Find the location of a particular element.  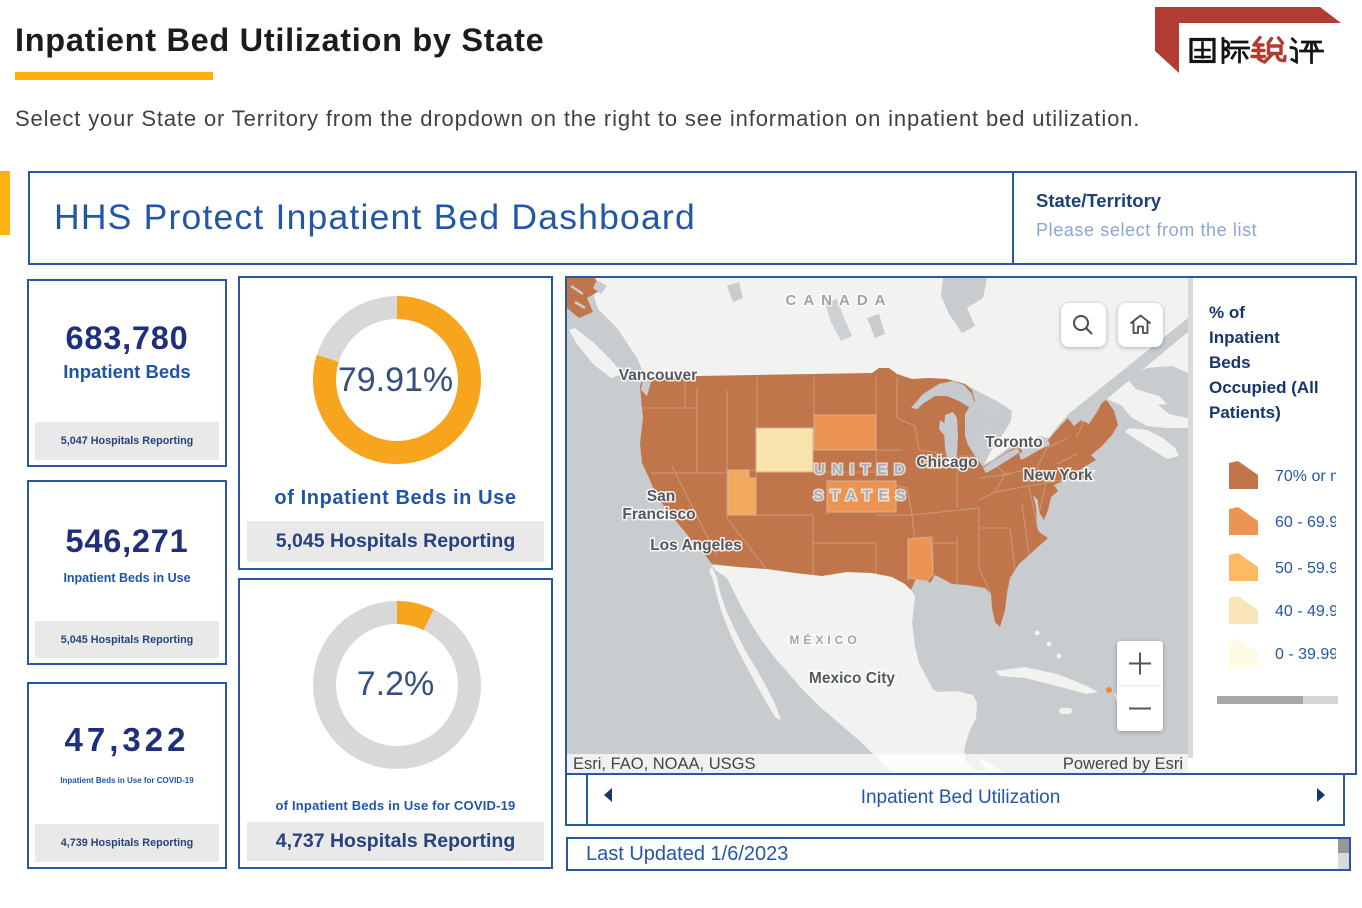

svg-text: New York is located at coordinates (1058, 475).